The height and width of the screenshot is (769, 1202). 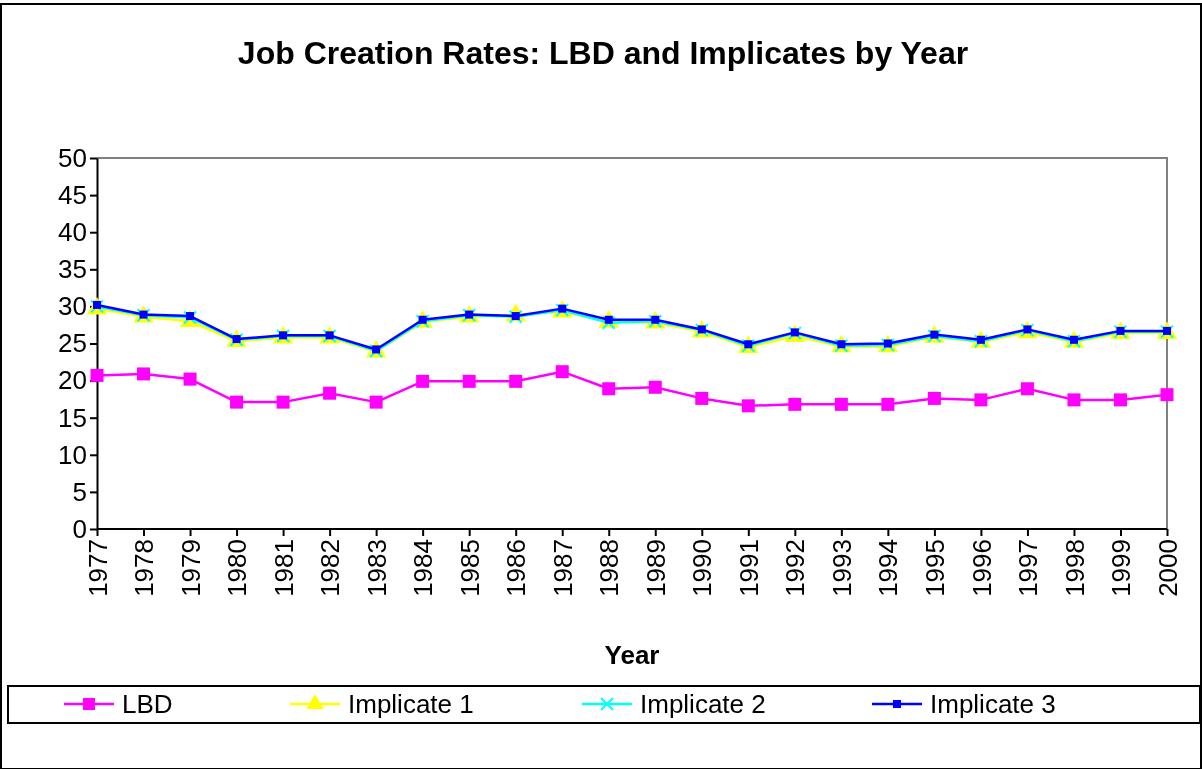 What do you see at coordinates (1121, 568) in the screenshot?
I see `x-tick-label: 1999` at bounding box center [1121, 568].